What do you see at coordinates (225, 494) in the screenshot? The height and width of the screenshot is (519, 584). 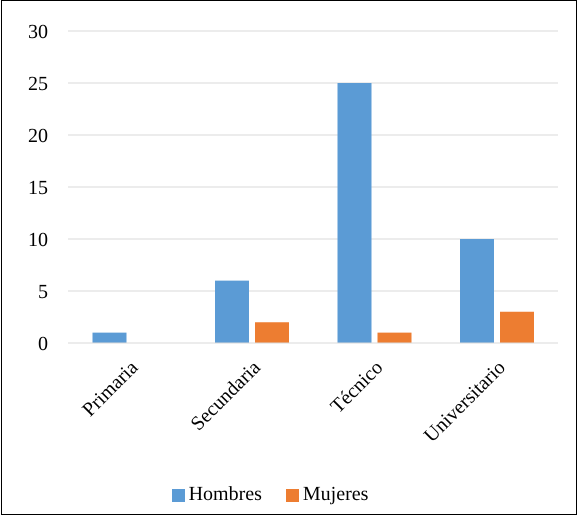 I see `legend-label: Hombres` at bounding box center [225, 494].